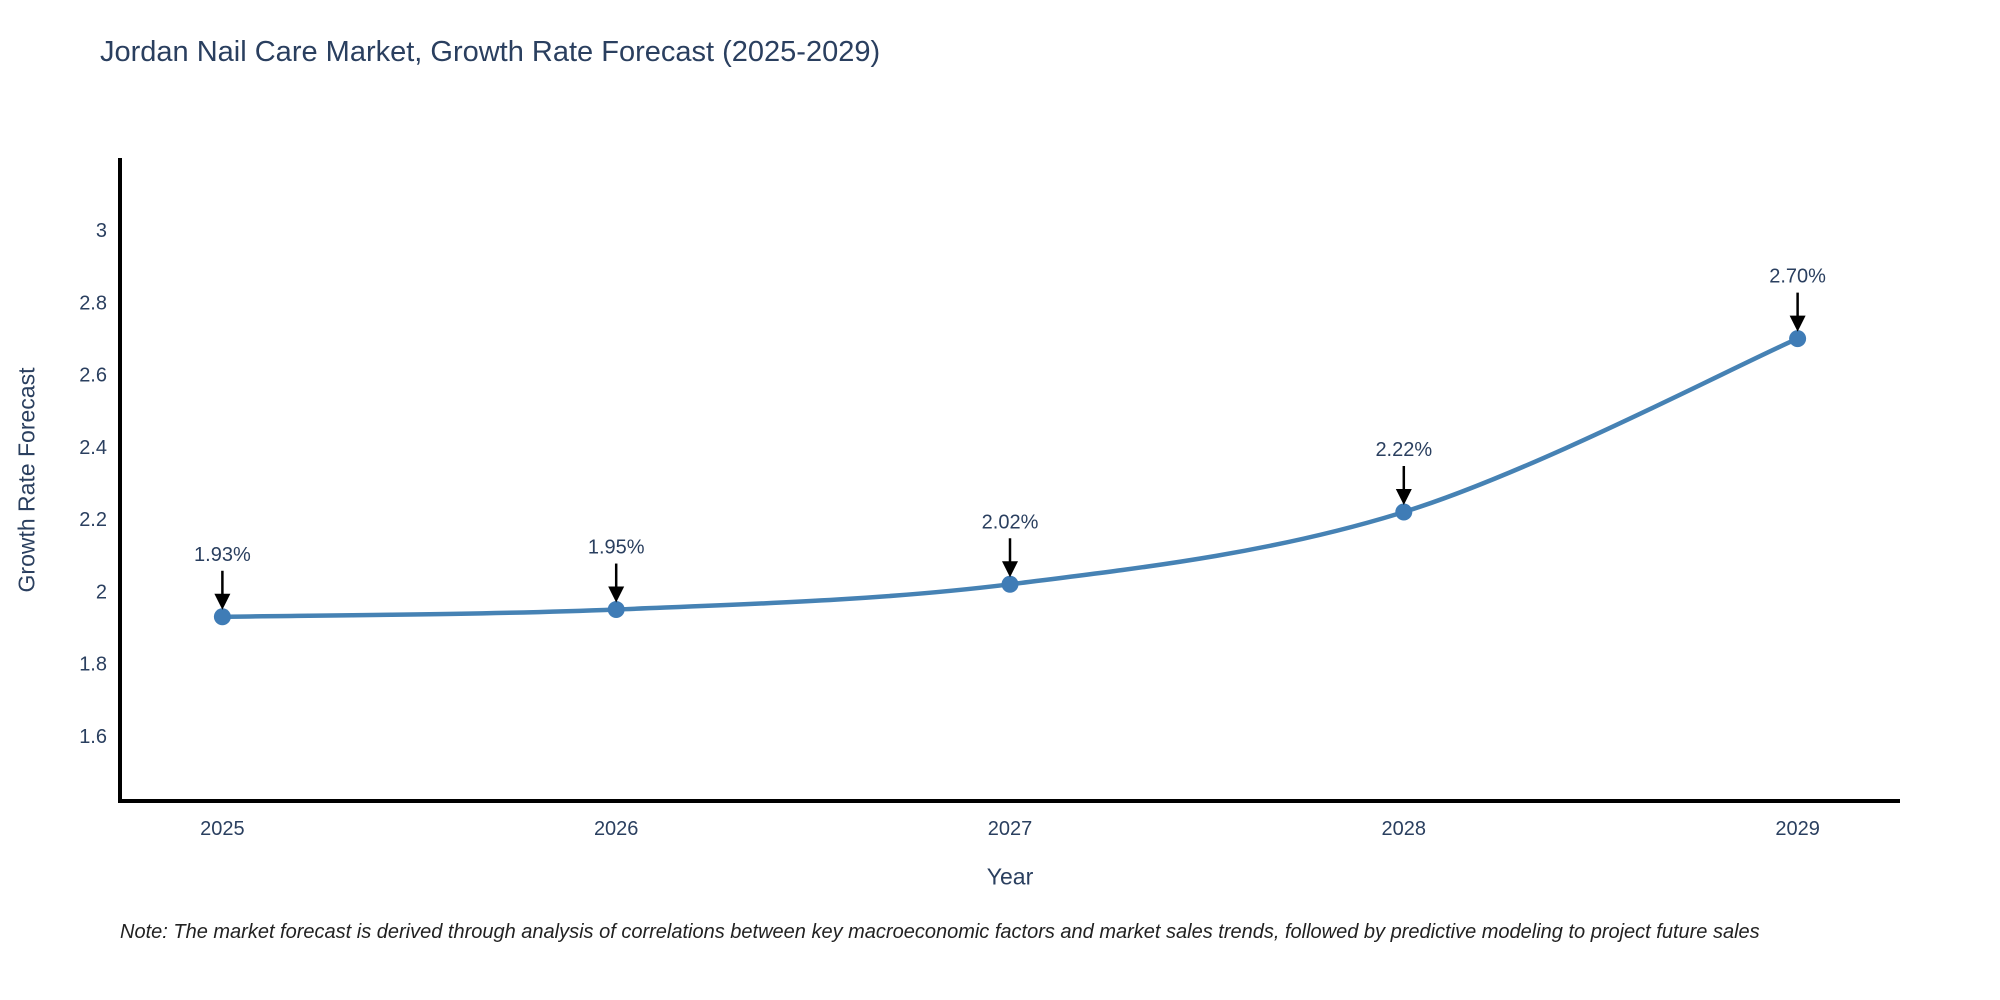 Image resolution: width=2000 pixels, height=1000 pixels. I want to click on data-point-label: 1.95%, so click(616, 548).